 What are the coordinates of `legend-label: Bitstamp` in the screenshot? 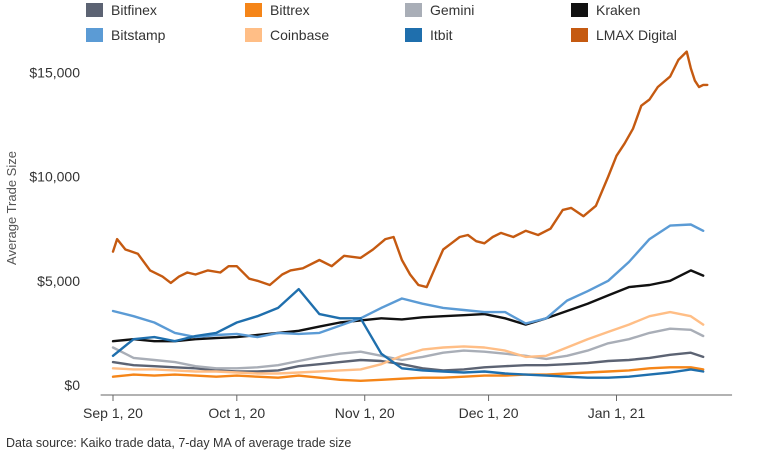 It's located at (138, 35).